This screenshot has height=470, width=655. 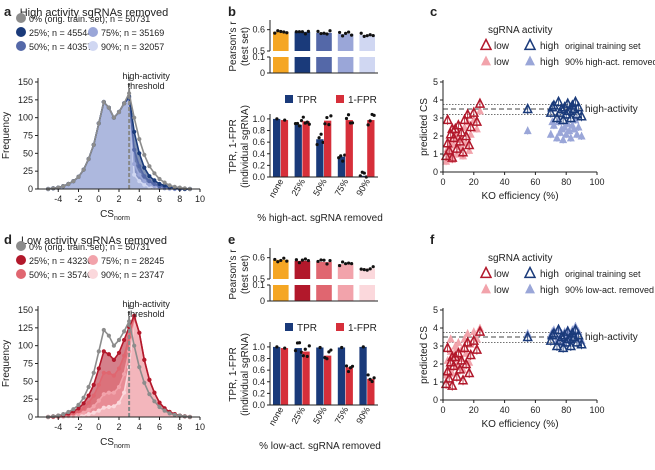 I want to click on pearson-y-tick-label: 0.6, so click(x=258, y=30).